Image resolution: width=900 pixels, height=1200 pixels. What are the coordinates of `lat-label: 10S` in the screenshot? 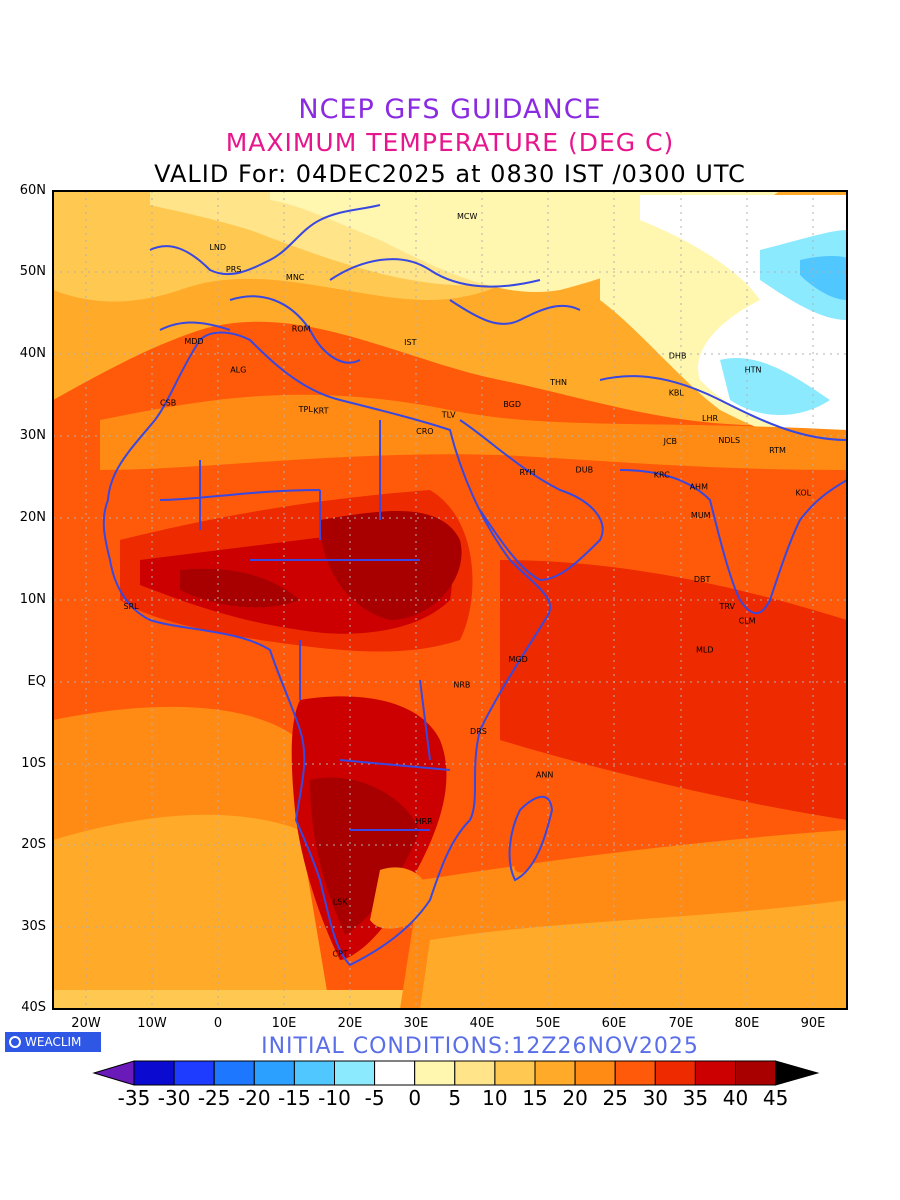 It's located at (33, 763).